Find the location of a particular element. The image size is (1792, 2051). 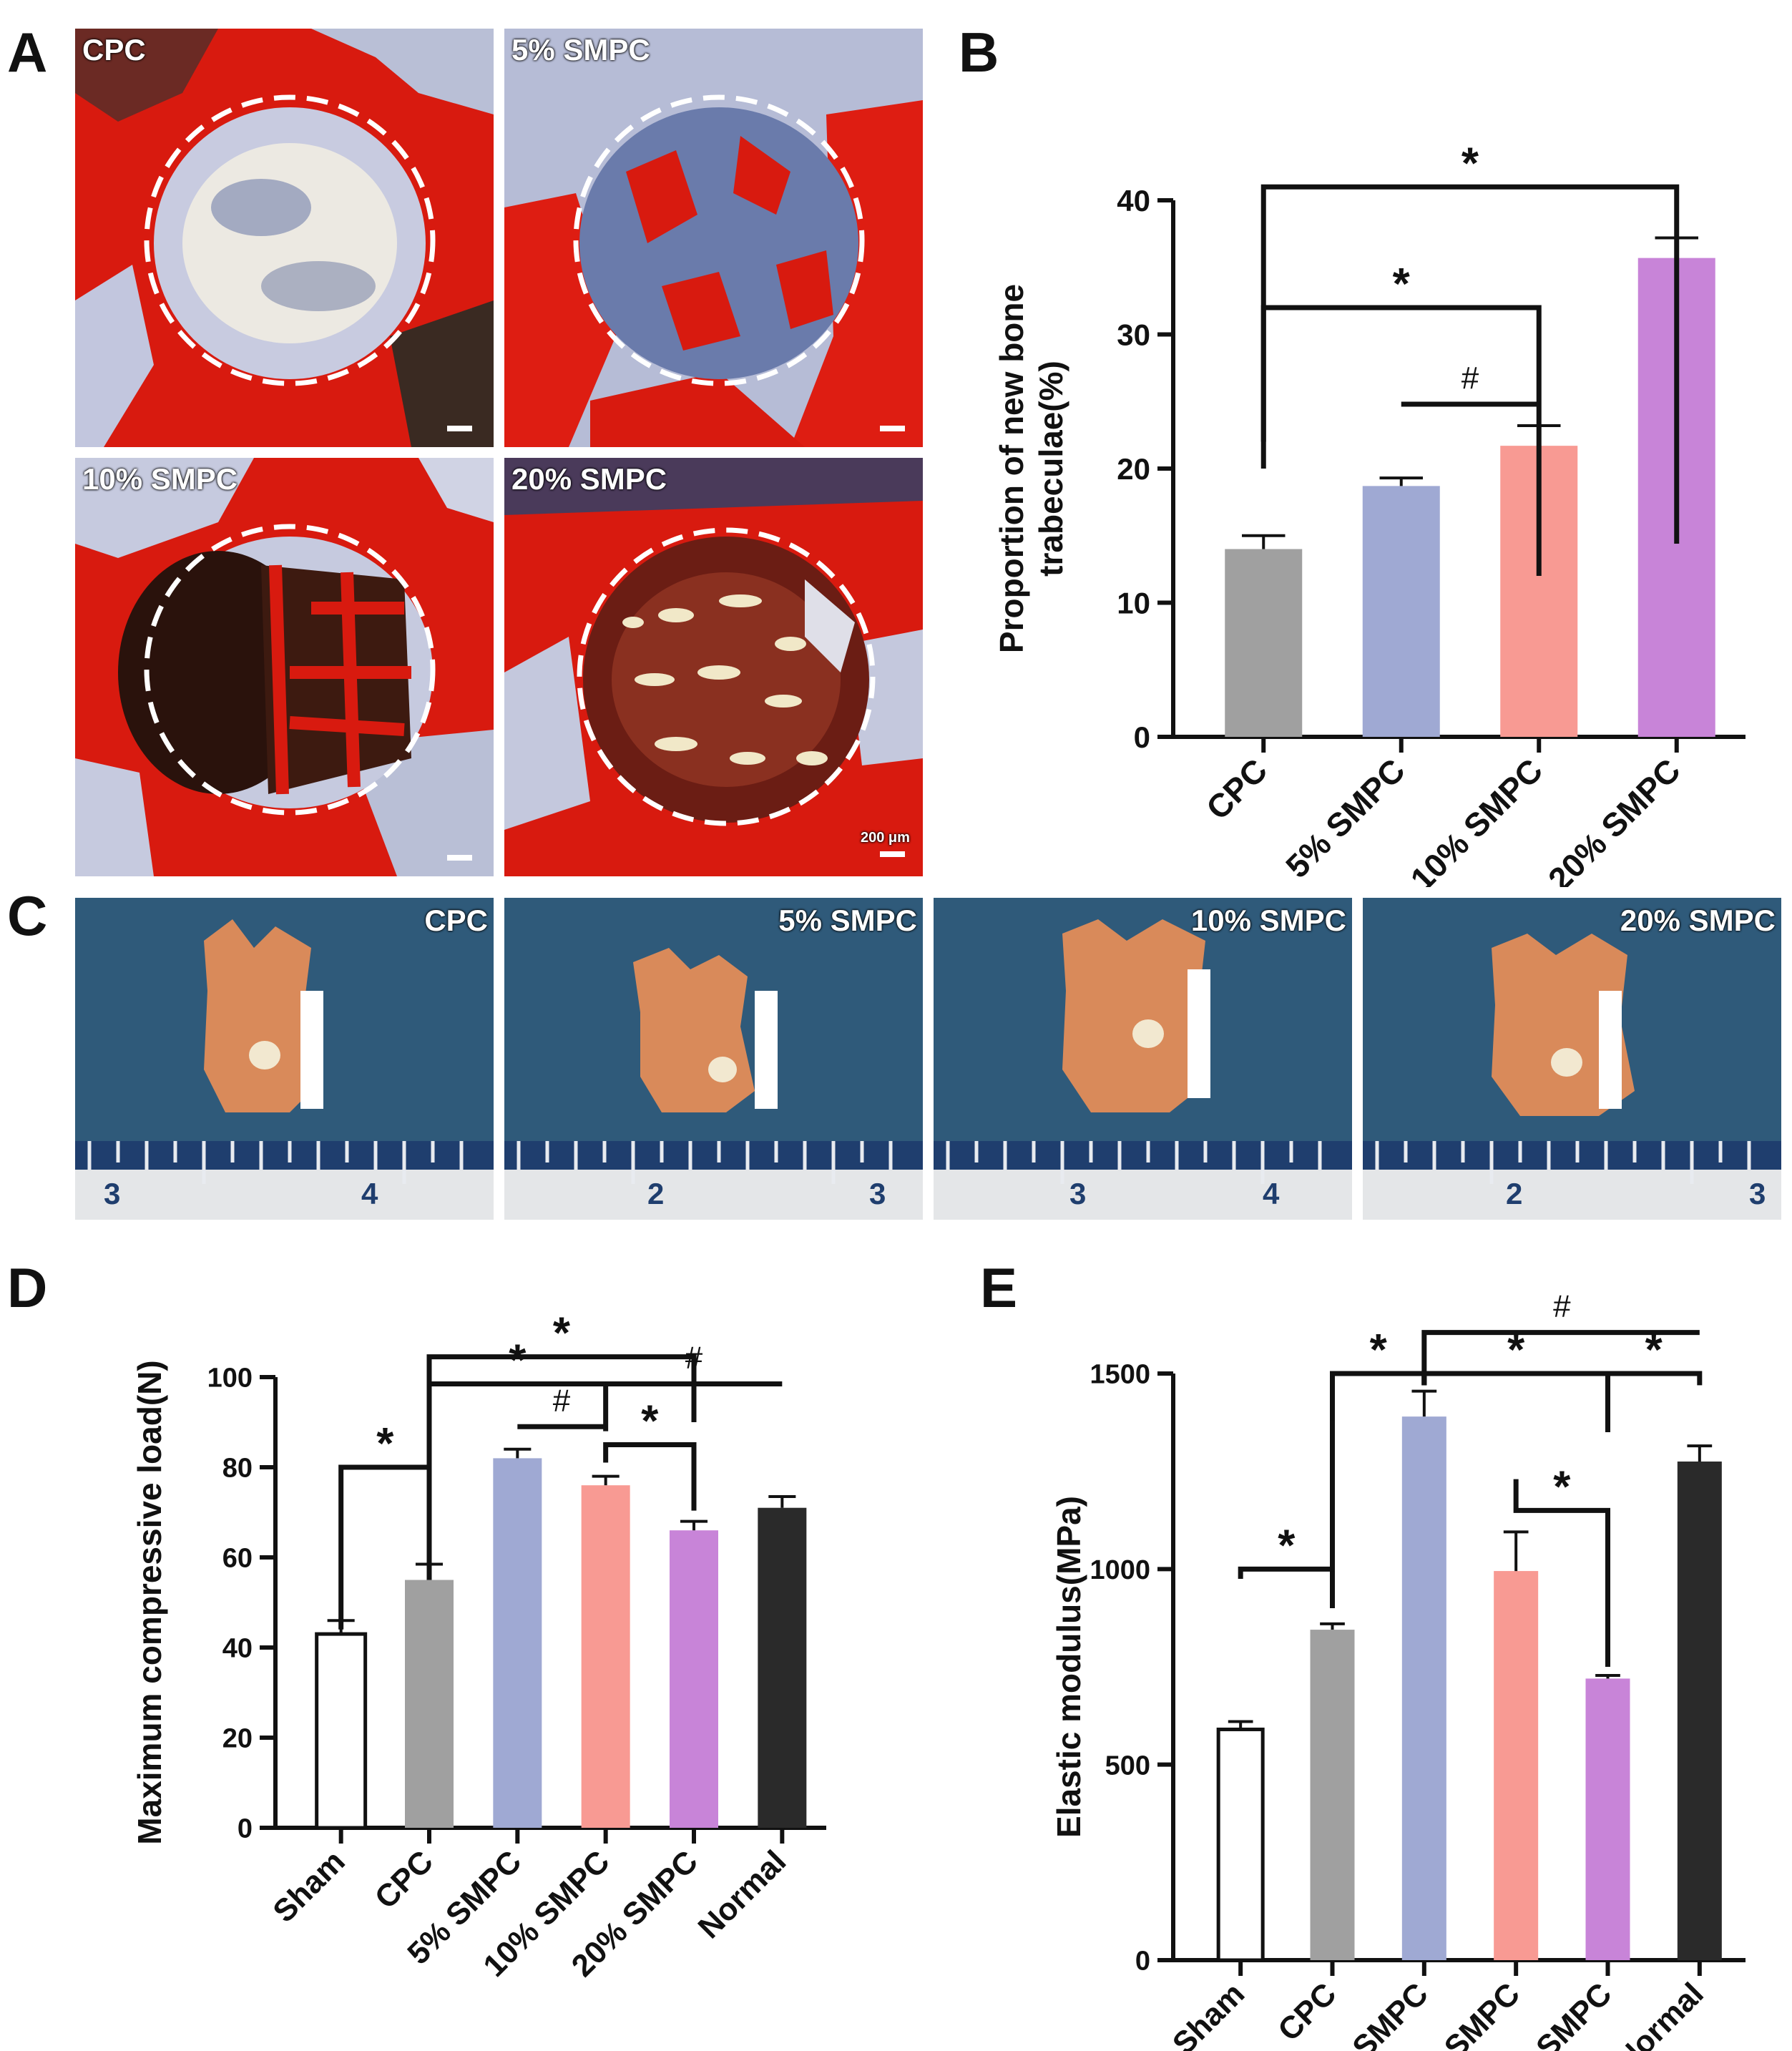

y-tick-label: 1000 is located at coordinates (1120, 1570).